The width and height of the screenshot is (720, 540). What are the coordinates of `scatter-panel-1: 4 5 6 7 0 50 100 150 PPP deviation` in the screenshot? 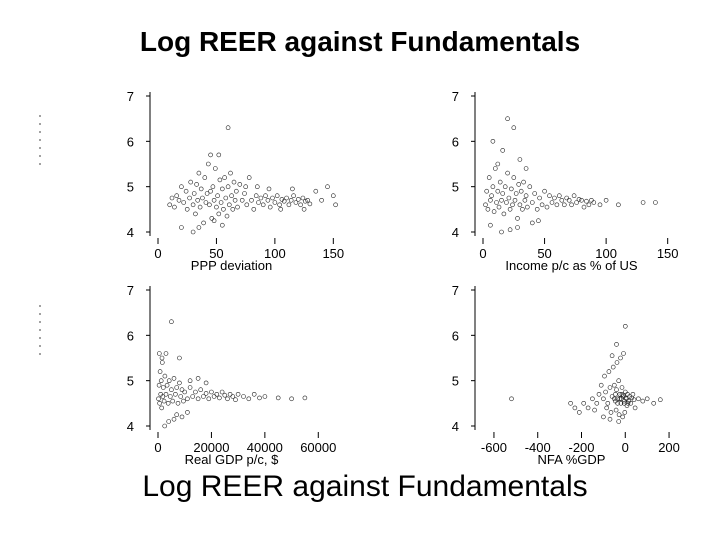 It's located at (235, 181).